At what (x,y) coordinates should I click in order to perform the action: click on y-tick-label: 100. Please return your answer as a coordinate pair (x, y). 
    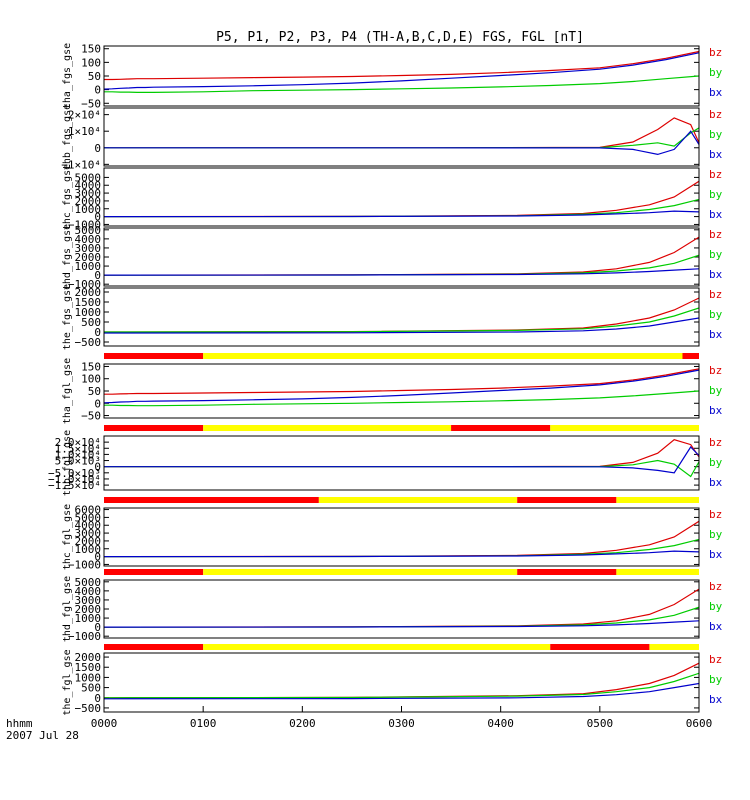
    Looking at the image, I should click on (91, 62).